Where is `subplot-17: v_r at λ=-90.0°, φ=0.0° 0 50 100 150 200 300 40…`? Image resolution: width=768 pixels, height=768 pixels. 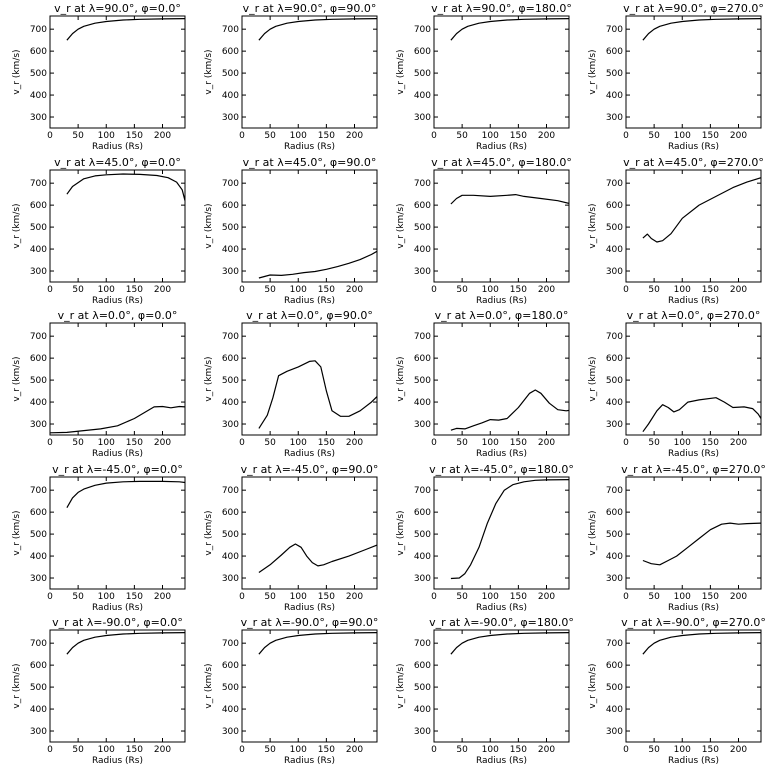 subplot-17: v_r at λ=-90.0°, φ=0.0° 0 50 100 150 200 300 40… is located at coordinates (99, 691).